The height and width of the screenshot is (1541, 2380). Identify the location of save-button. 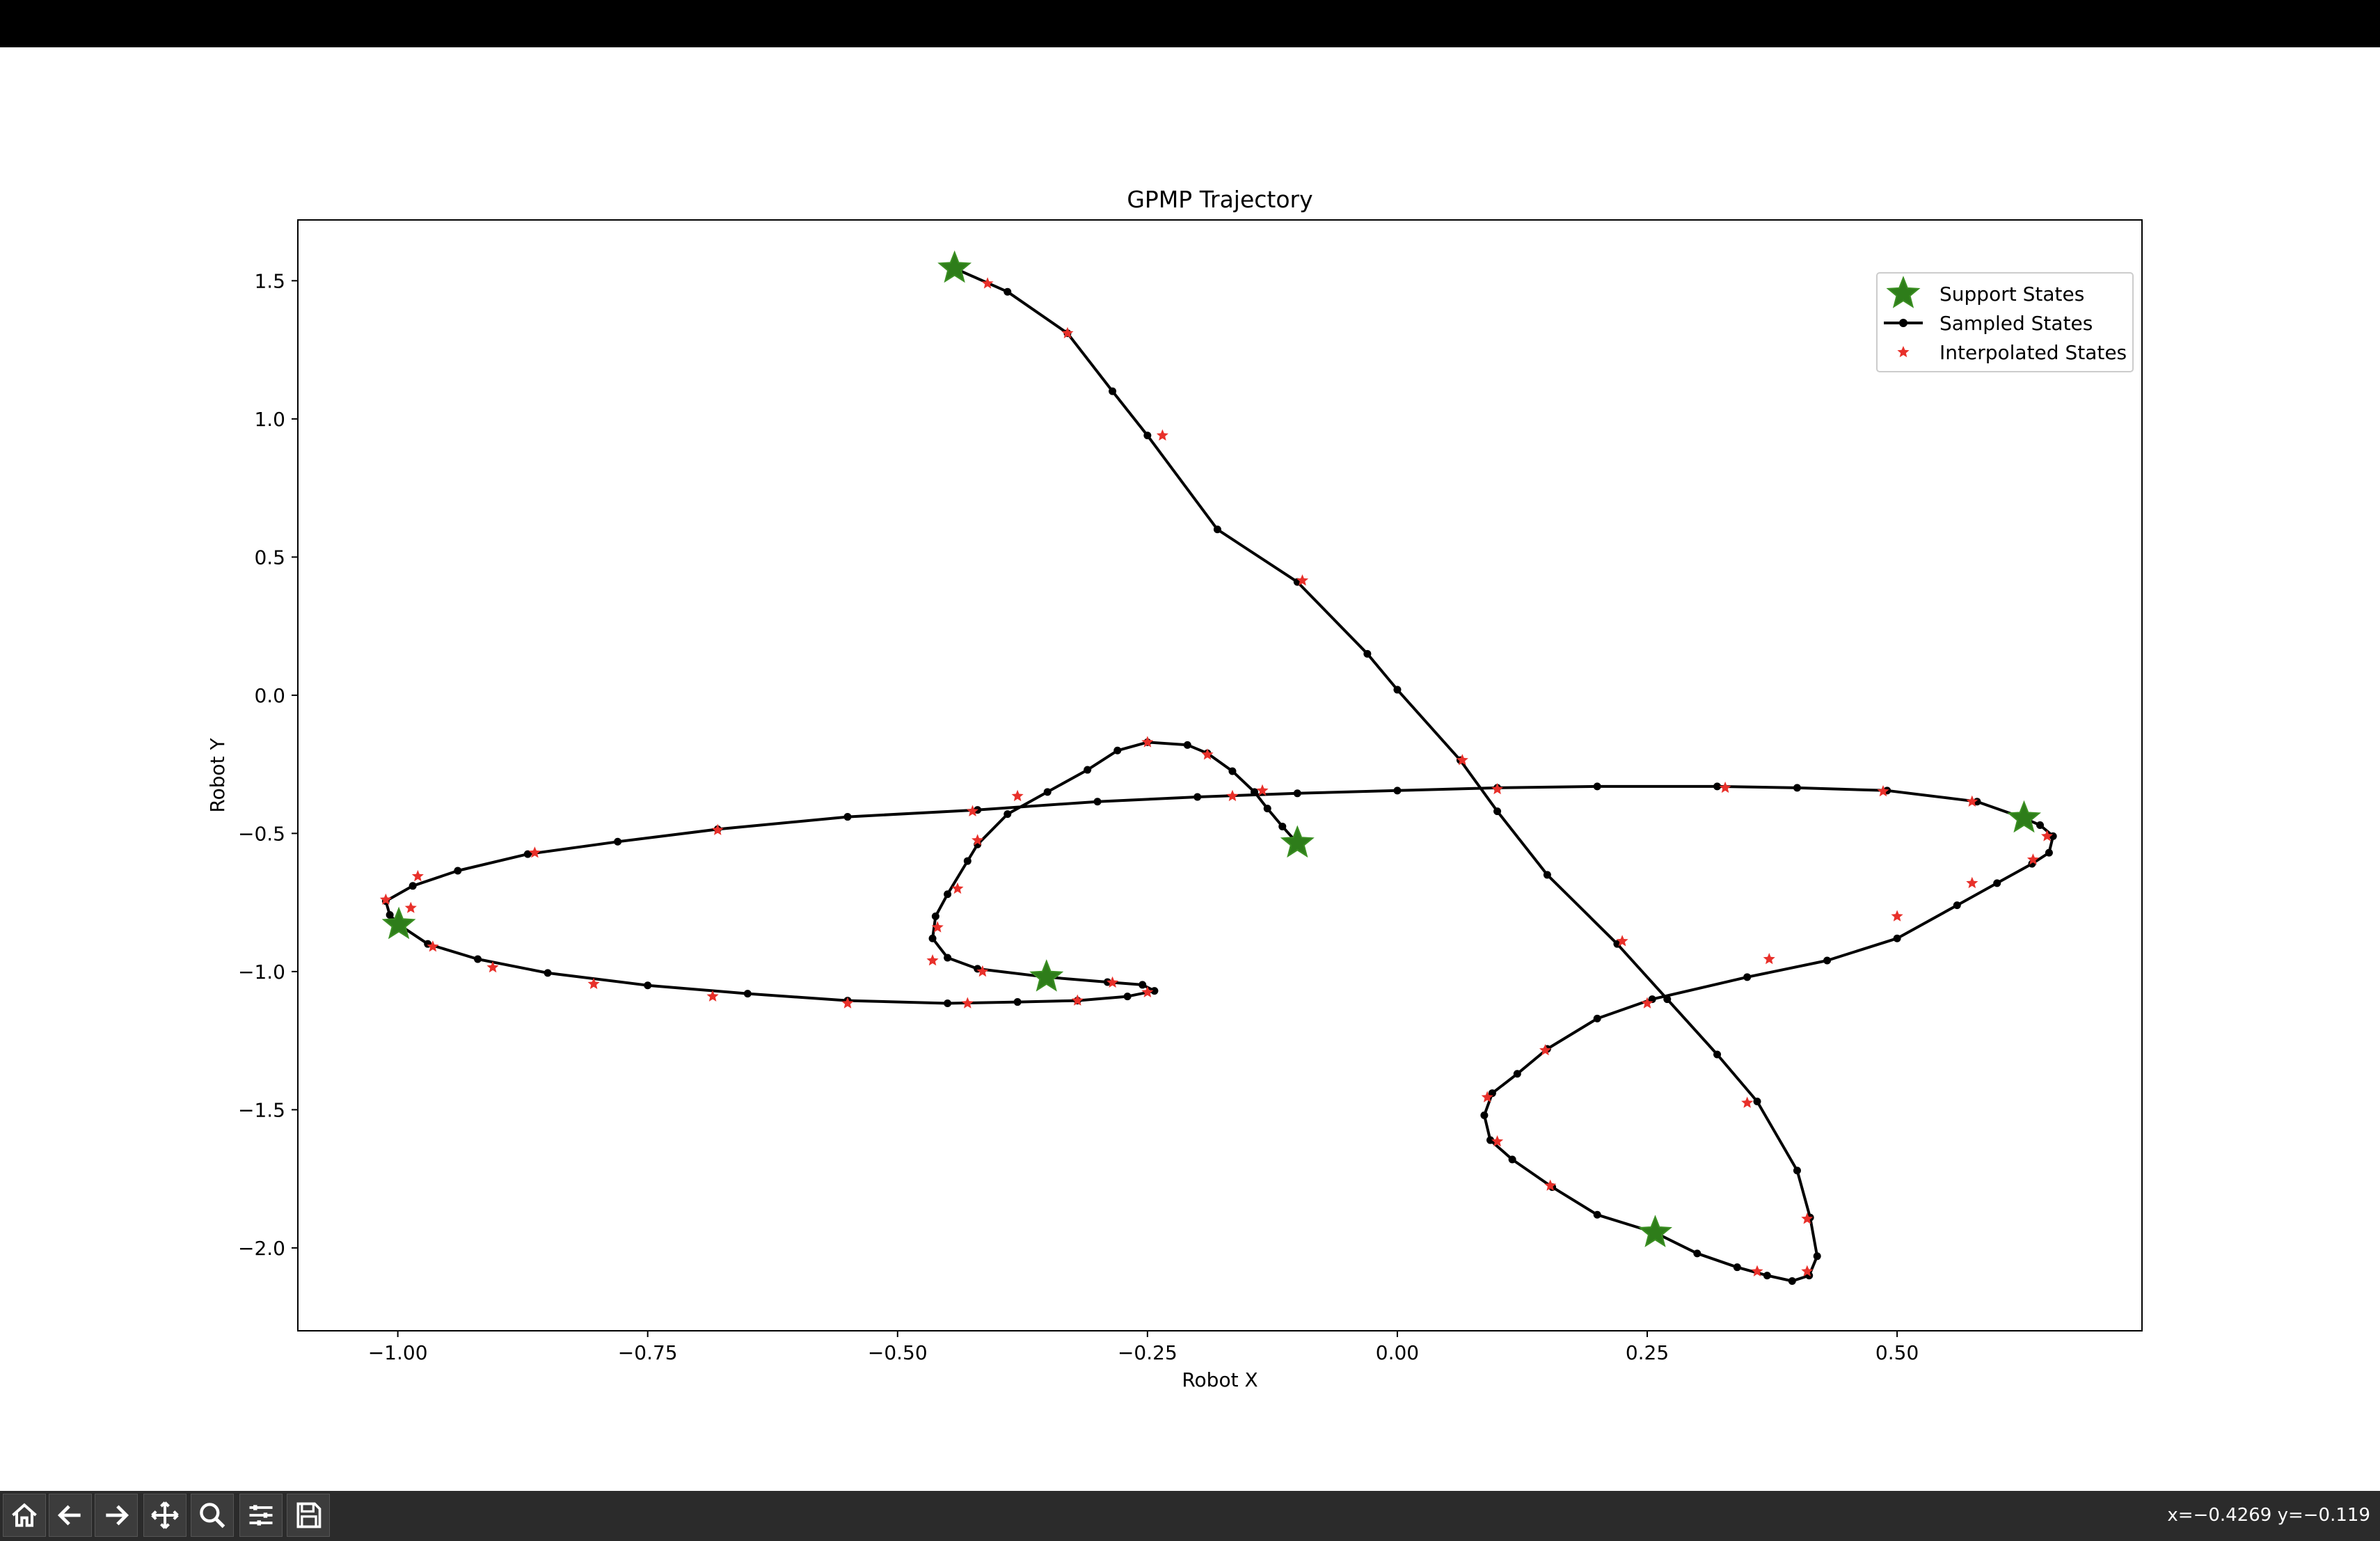
(308, 1515).